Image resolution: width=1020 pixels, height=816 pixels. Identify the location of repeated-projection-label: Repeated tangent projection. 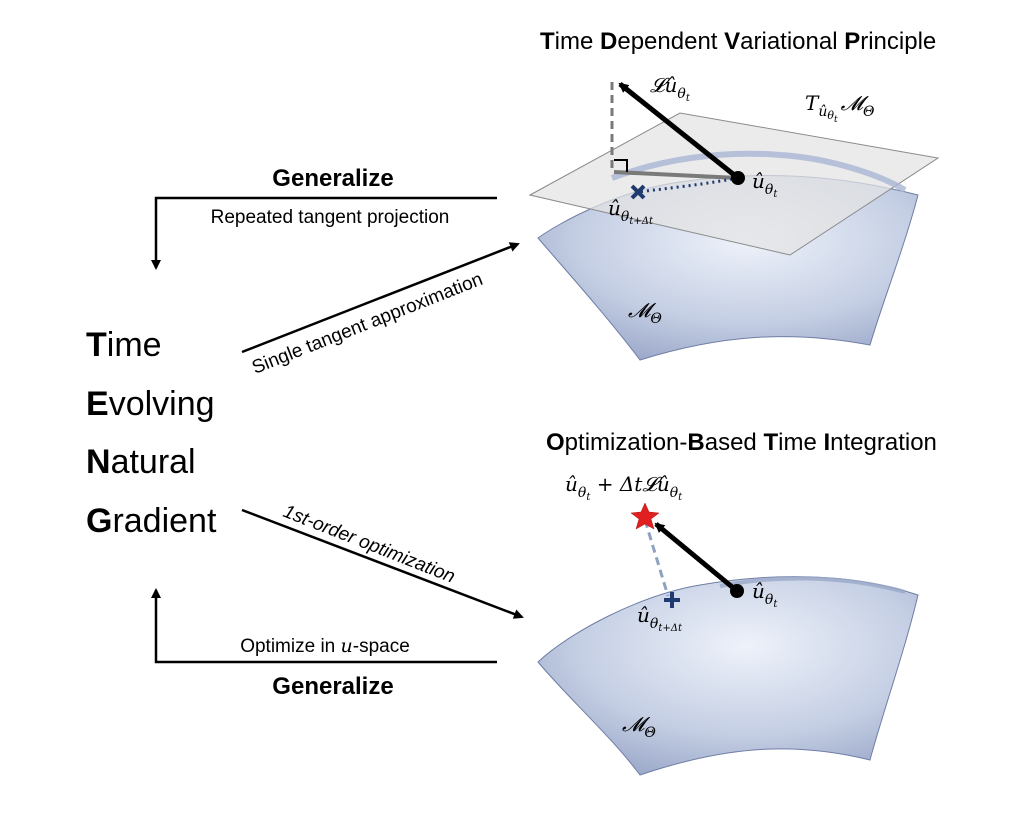
(330, 217).